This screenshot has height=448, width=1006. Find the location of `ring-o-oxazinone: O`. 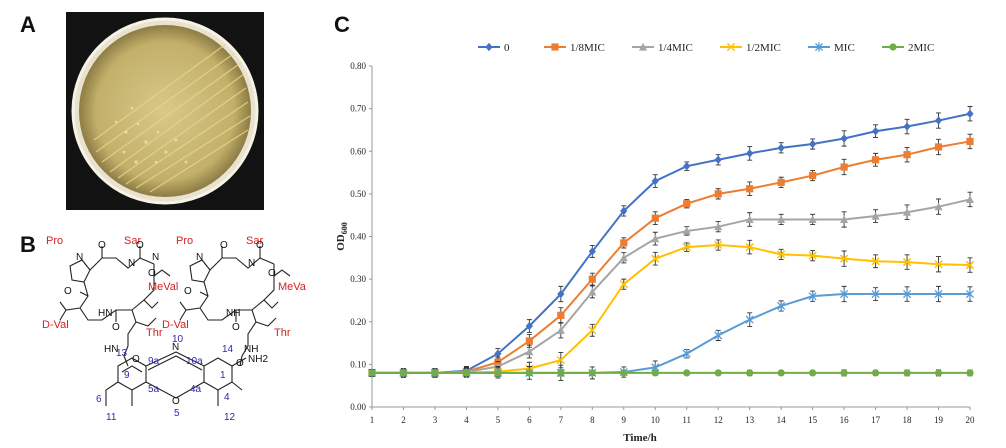

ring-o-oxazinone: O is located at coordinates (240, 363).